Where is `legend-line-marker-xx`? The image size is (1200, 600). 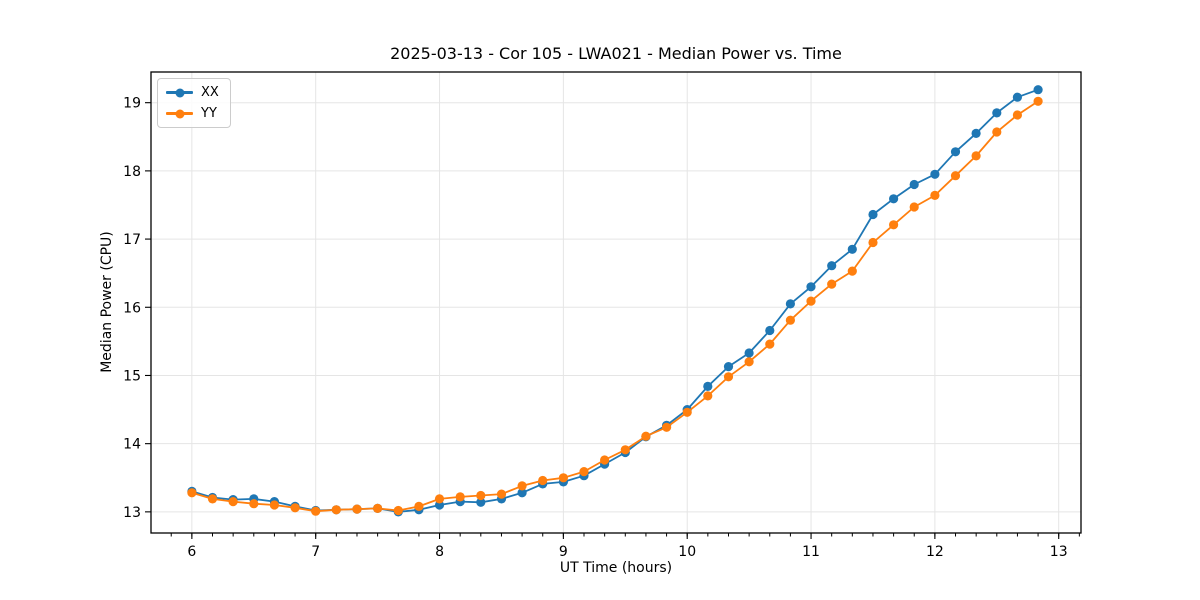 legend-line-marker-xx is located at coordinates (179, 92).